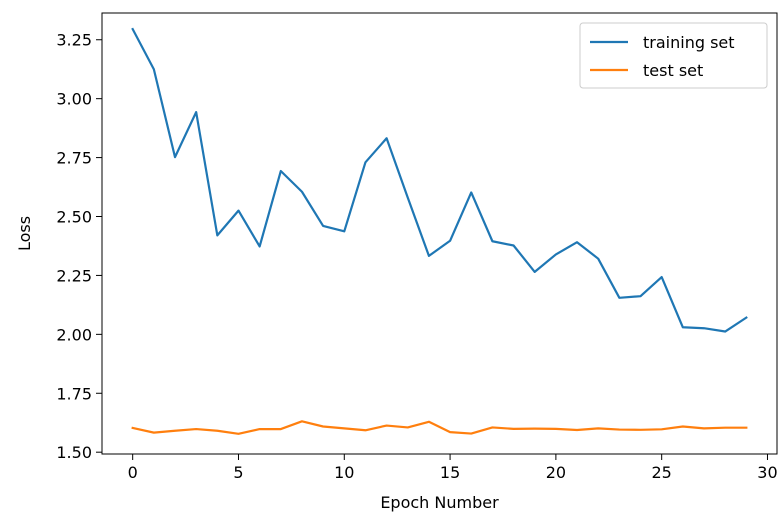 The height and width of the screenshot is (514, 779). Describe the element at coordinates (74, 40) in the screenshot. I see `y-tick-label: 3.25` at that location.